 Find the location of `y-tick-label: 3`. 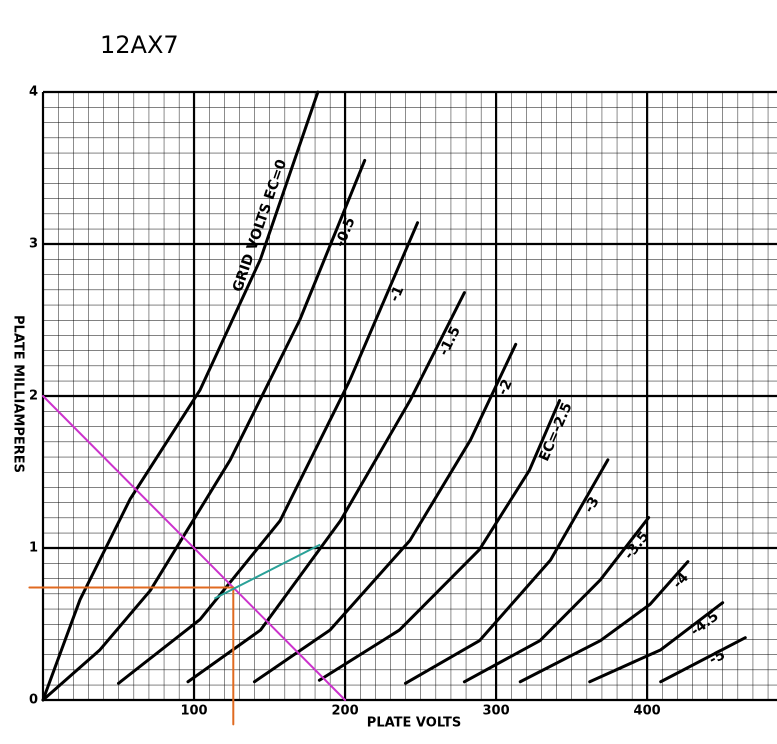

y-tick-label: 3 is located at coordinates (33, 244).